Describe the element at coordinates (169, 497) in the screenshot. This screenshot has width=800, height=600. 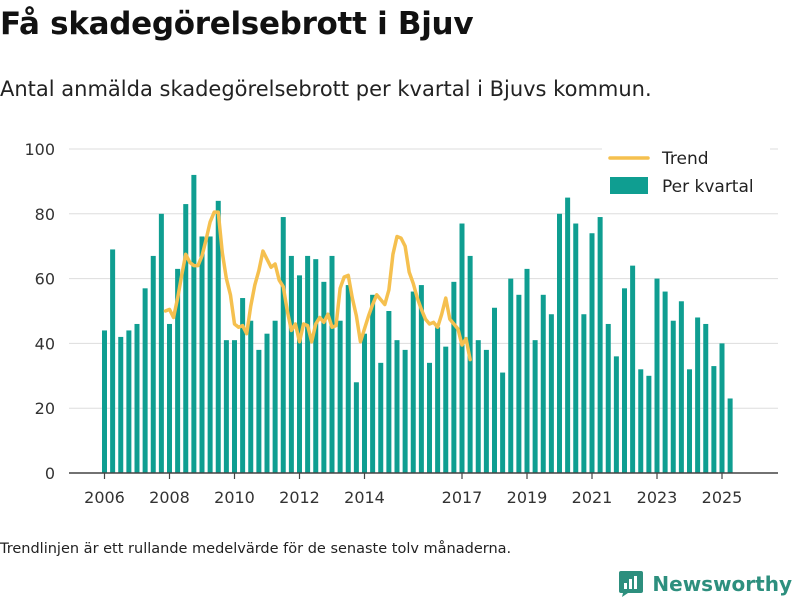
I see `x-tick-label: 2008` at that location.